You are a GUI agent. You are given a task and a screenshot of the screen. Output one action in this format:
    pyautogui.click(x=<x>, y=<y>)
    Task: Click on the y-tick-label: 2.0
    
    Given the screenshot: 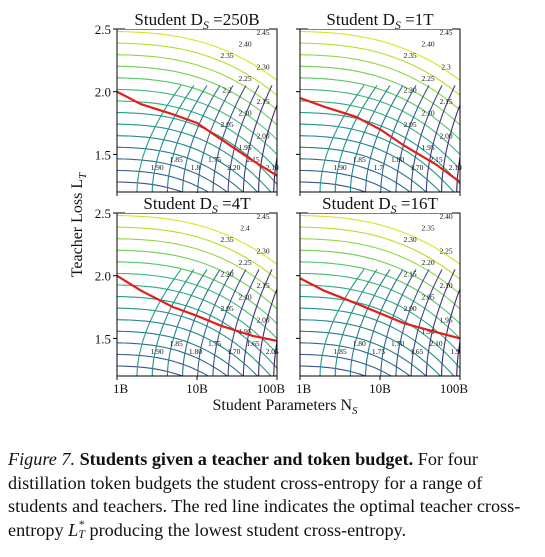 What is the action you would take?
    pyautogui.click(x=103, y=92)
    